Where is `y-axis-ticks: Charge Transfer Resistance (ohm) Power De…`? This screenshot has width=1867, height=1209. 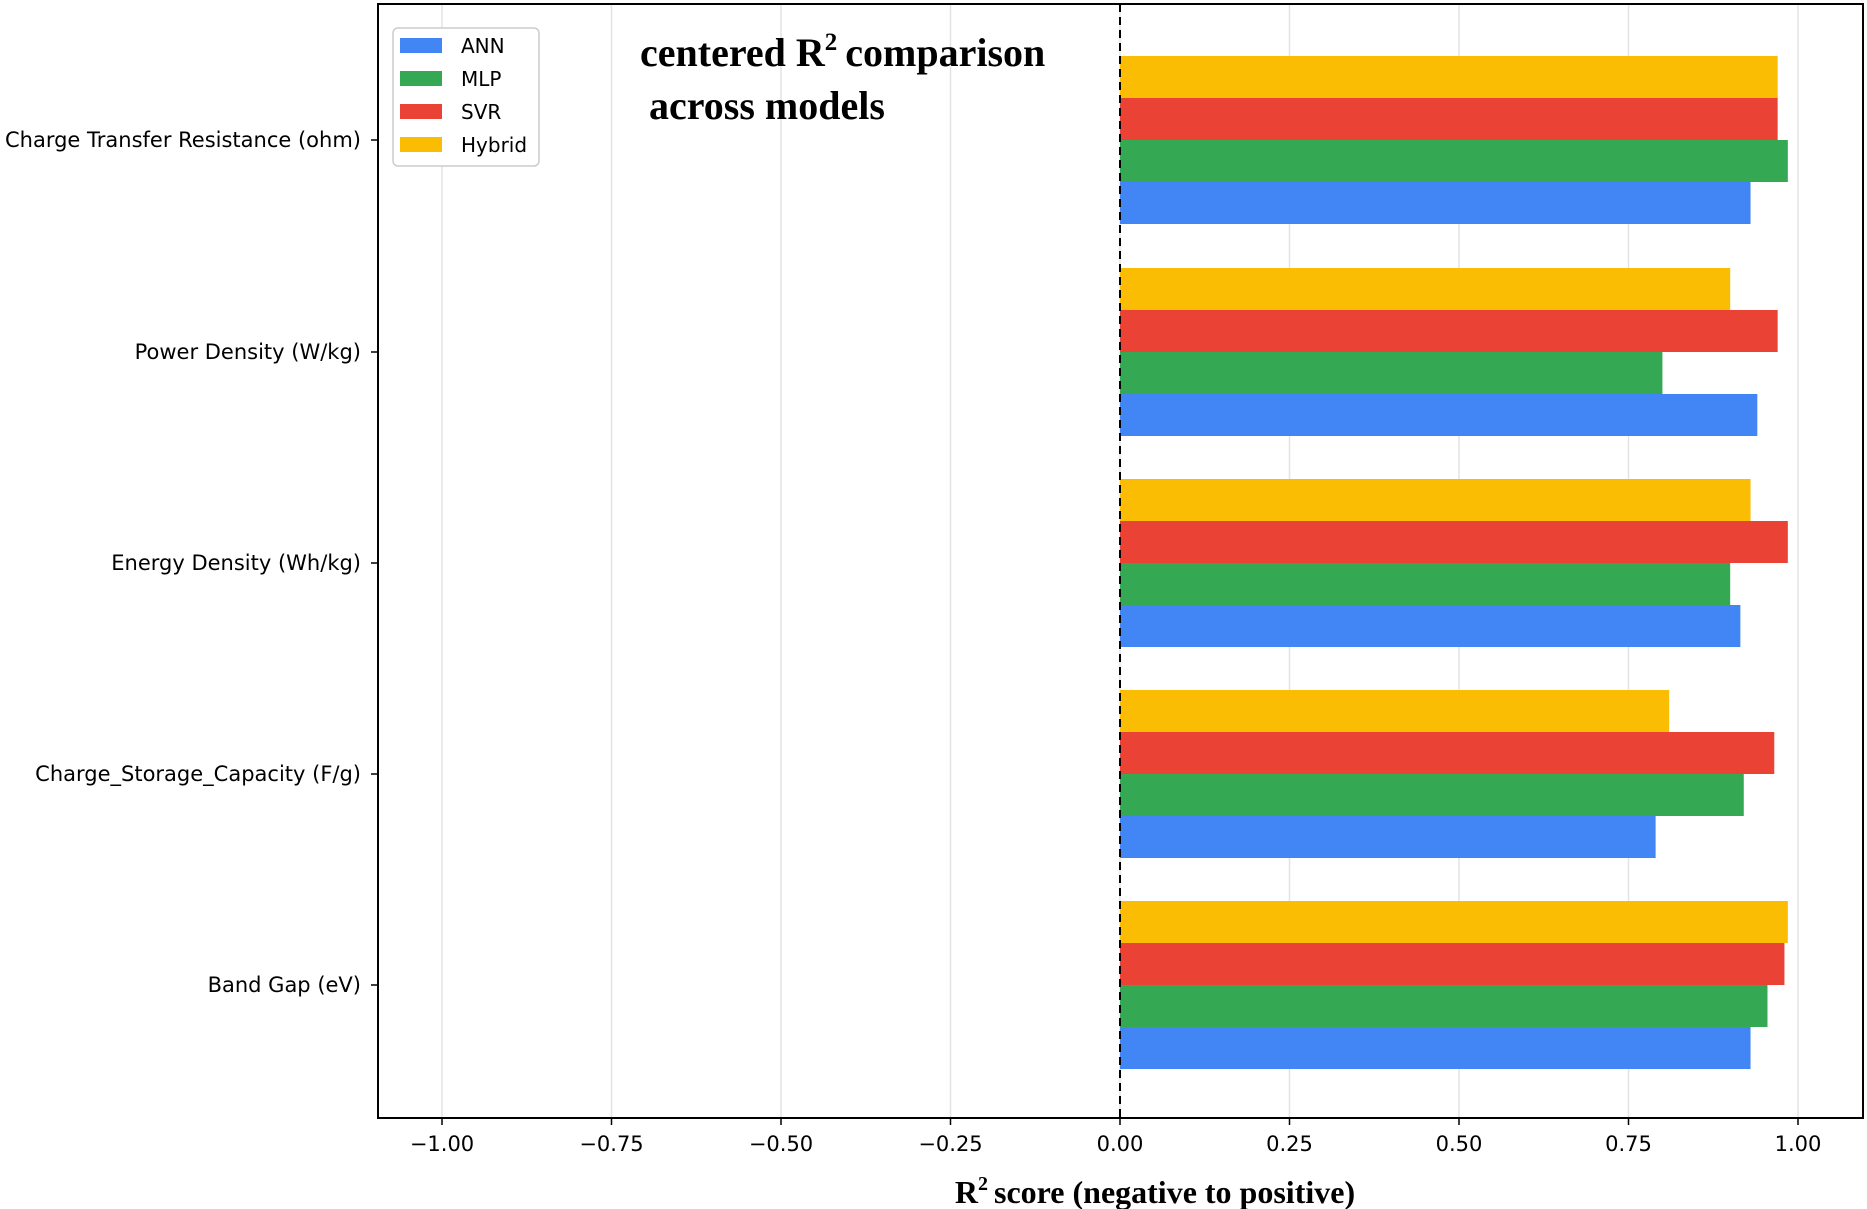 y-axis-ticks: Charge Transfer Resistance (ohm) Power De… is located at coordinates (191, 562).